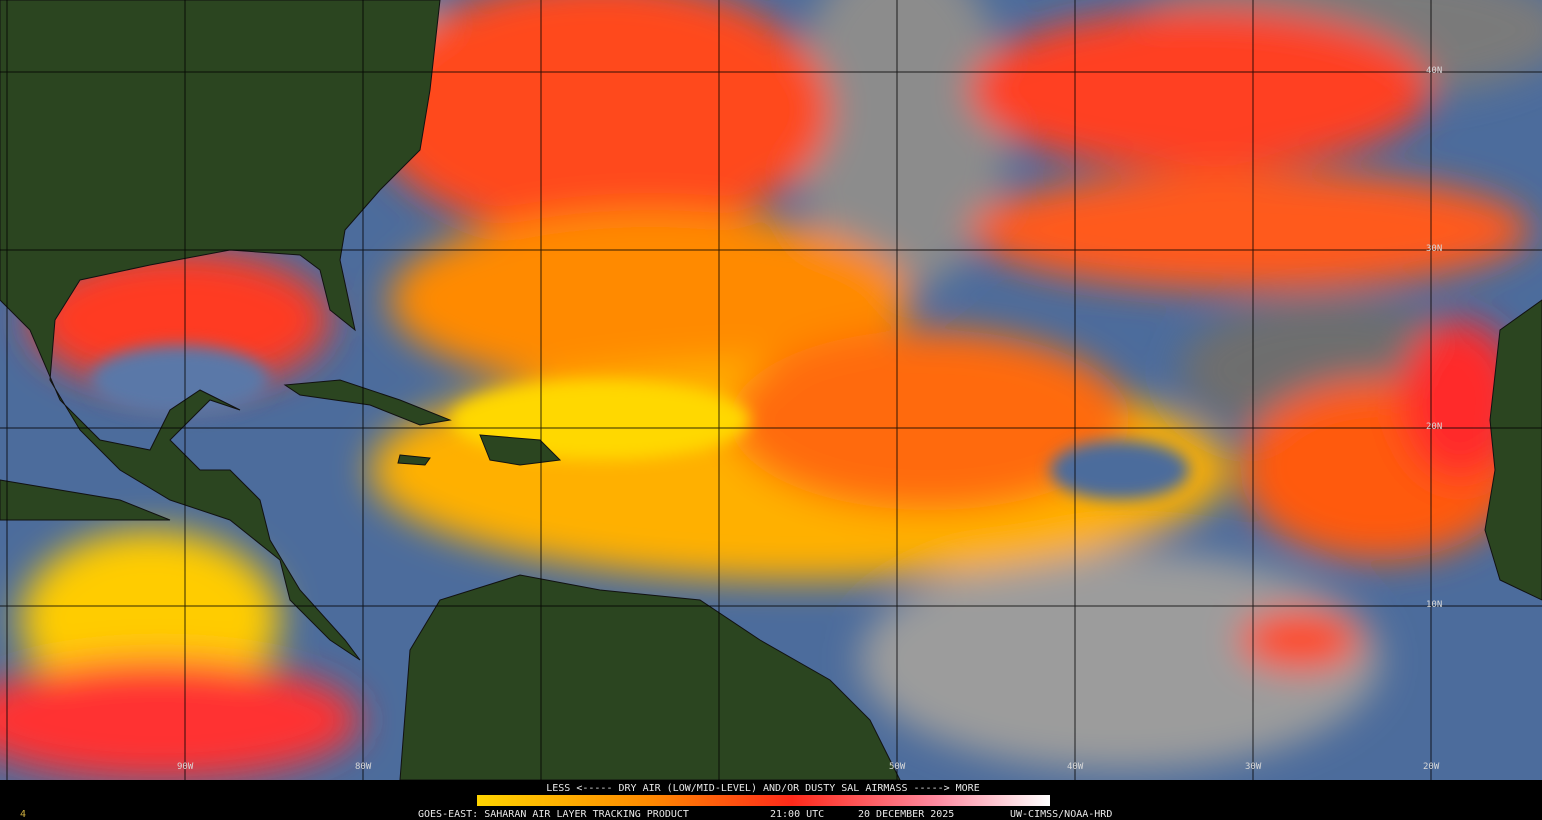 This screenshot has width=1542, height=820. What do you see at coordinates (1434, 71) in the screenshot?
I see `latitude-label: 40N` at bounding box center [1434, 71].